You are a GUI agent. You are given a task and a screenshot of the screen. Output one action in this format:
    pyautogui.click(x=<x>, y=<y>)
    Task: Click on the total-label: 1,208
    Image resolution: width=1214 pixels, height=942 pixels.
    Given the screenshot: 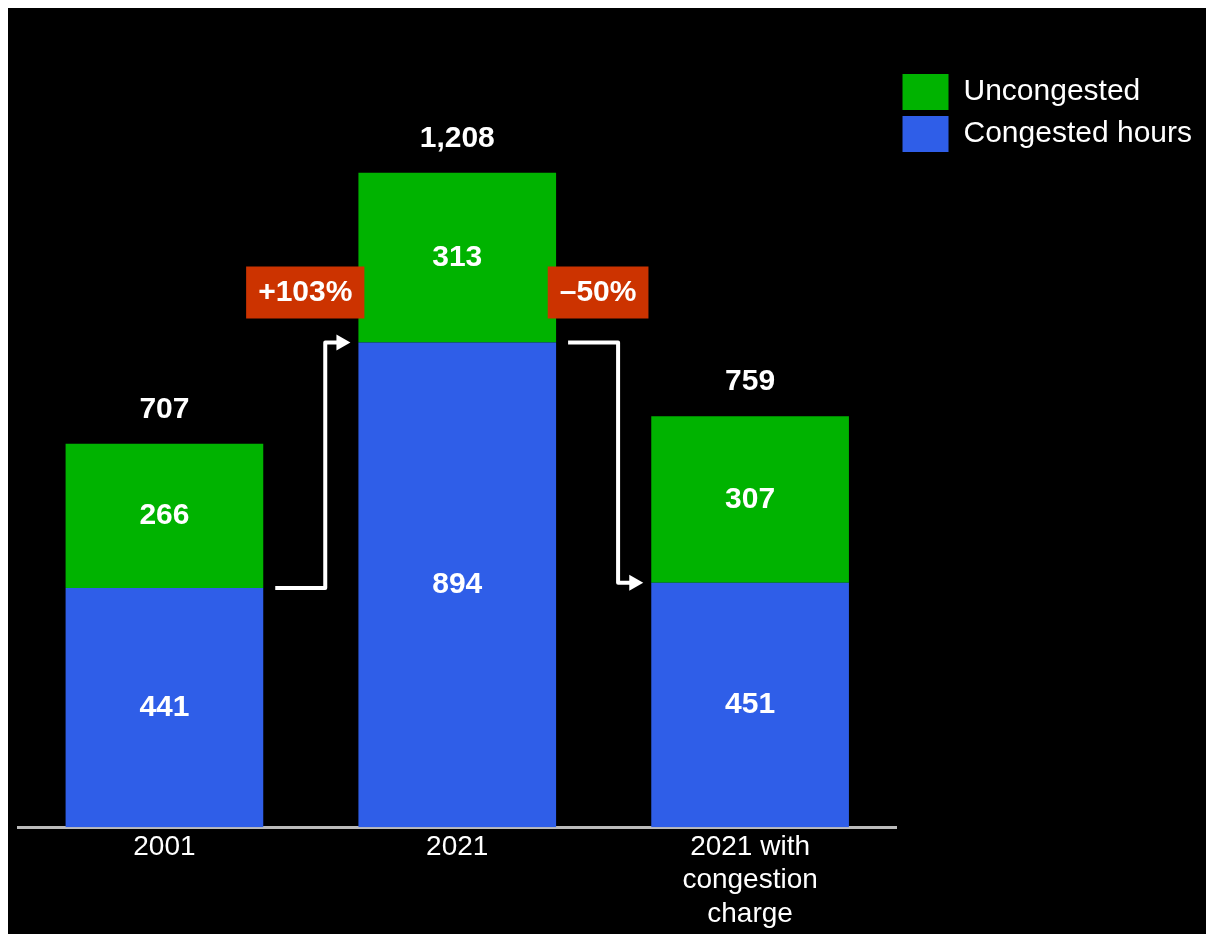 What is the action you would take?
    pyautogui.click(x=457, y=136)
    